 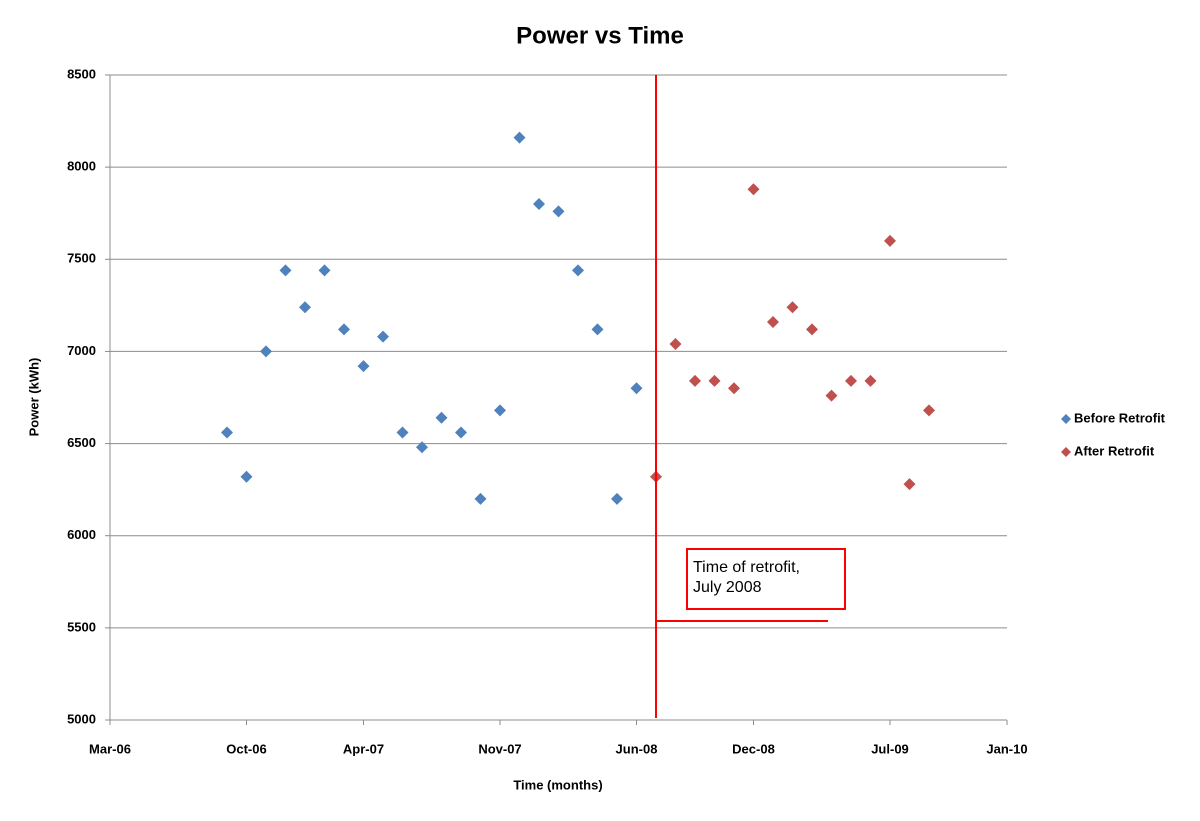 I want to click on y-tick-label: 5000, so click(x=81, y=718).